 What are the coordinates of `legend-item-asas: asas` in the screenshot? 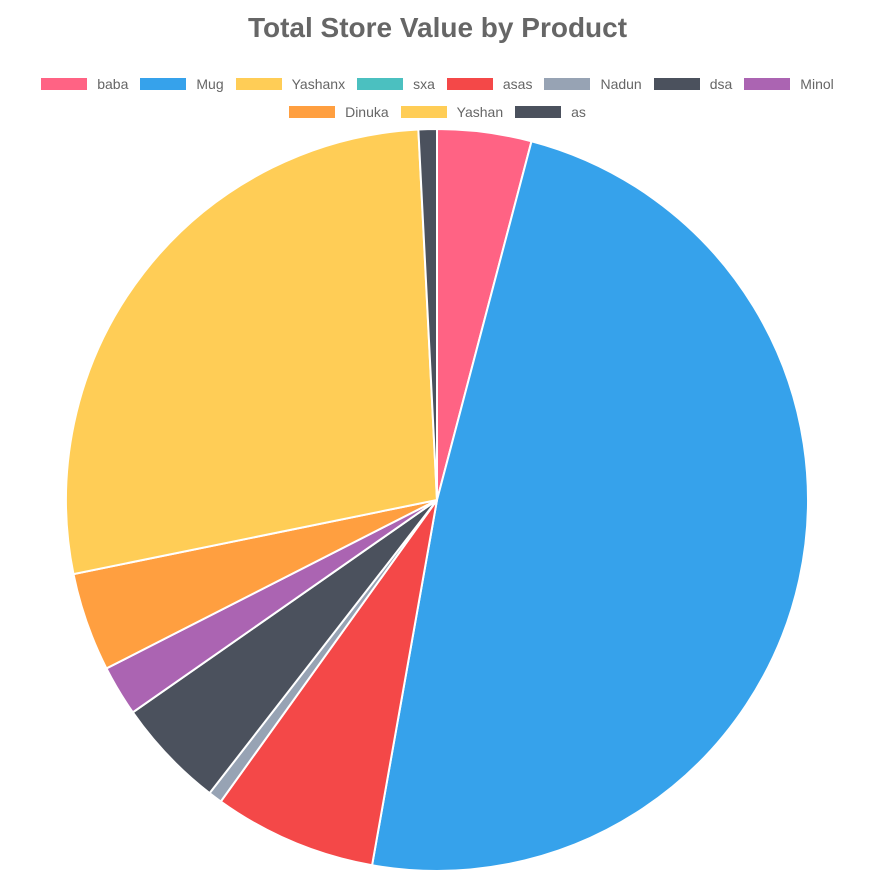 It's located at (489, 84).